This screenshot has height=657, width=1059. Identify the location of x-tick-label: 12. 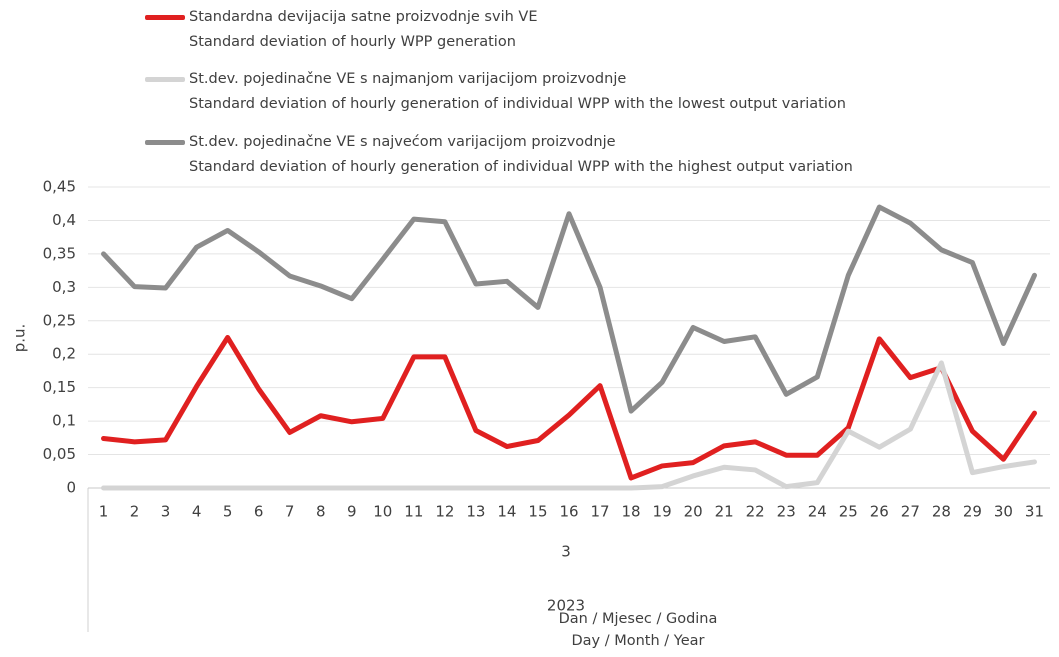
(444, 512).